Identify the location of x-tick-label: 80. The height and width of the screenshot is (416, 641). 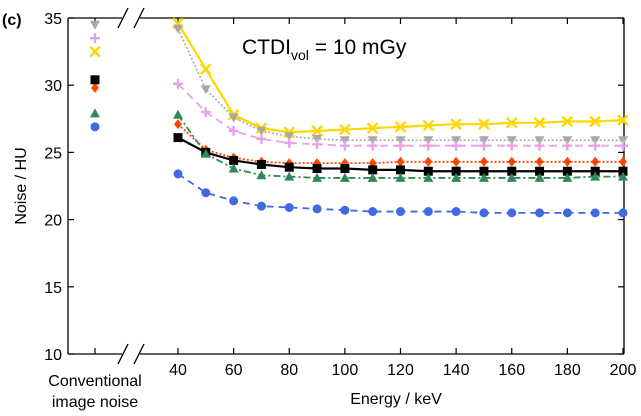
(289, 370).